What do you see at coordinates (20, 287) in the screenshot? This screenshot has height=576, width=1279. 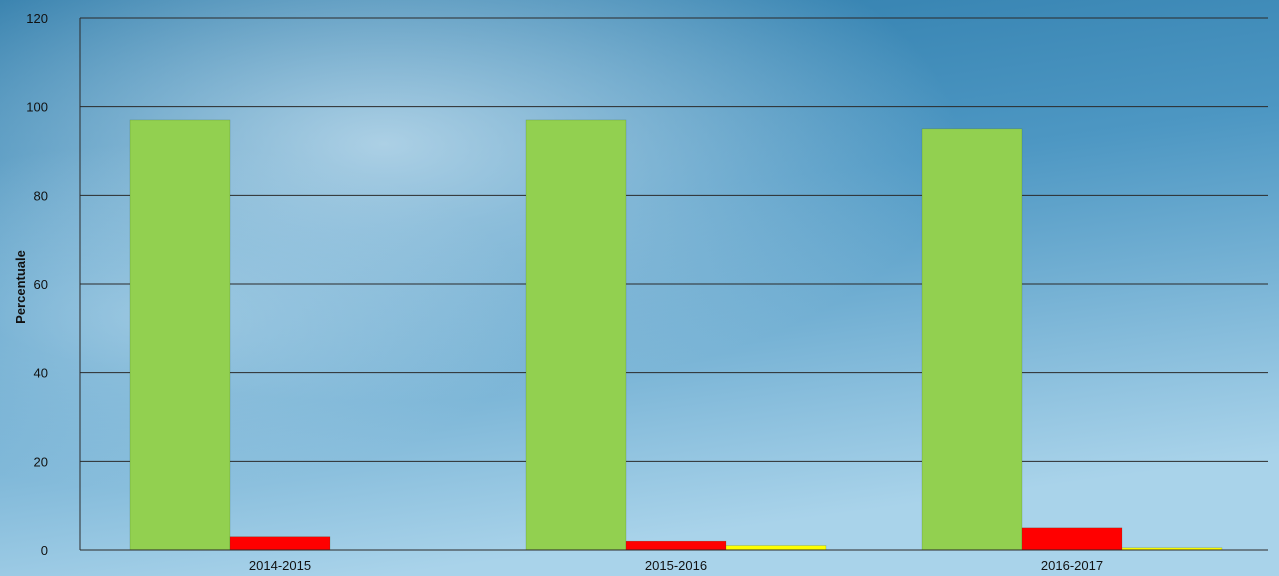 I see `y-axis-title: Percentuale` at bounding box center [20, 287].